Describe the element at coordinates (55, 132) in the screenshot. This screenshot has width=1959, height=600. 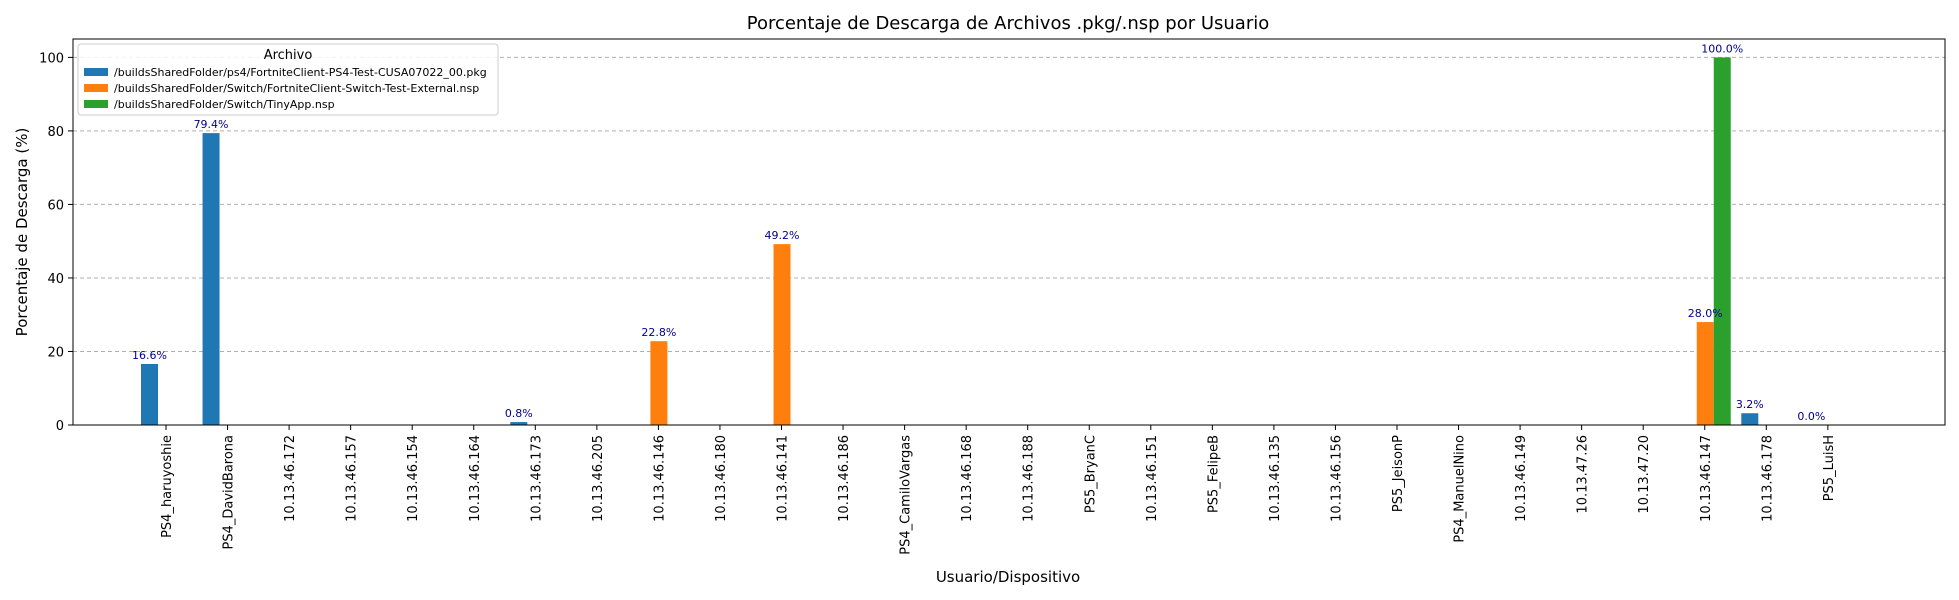
I see `y-tick-label: 80` at that location.